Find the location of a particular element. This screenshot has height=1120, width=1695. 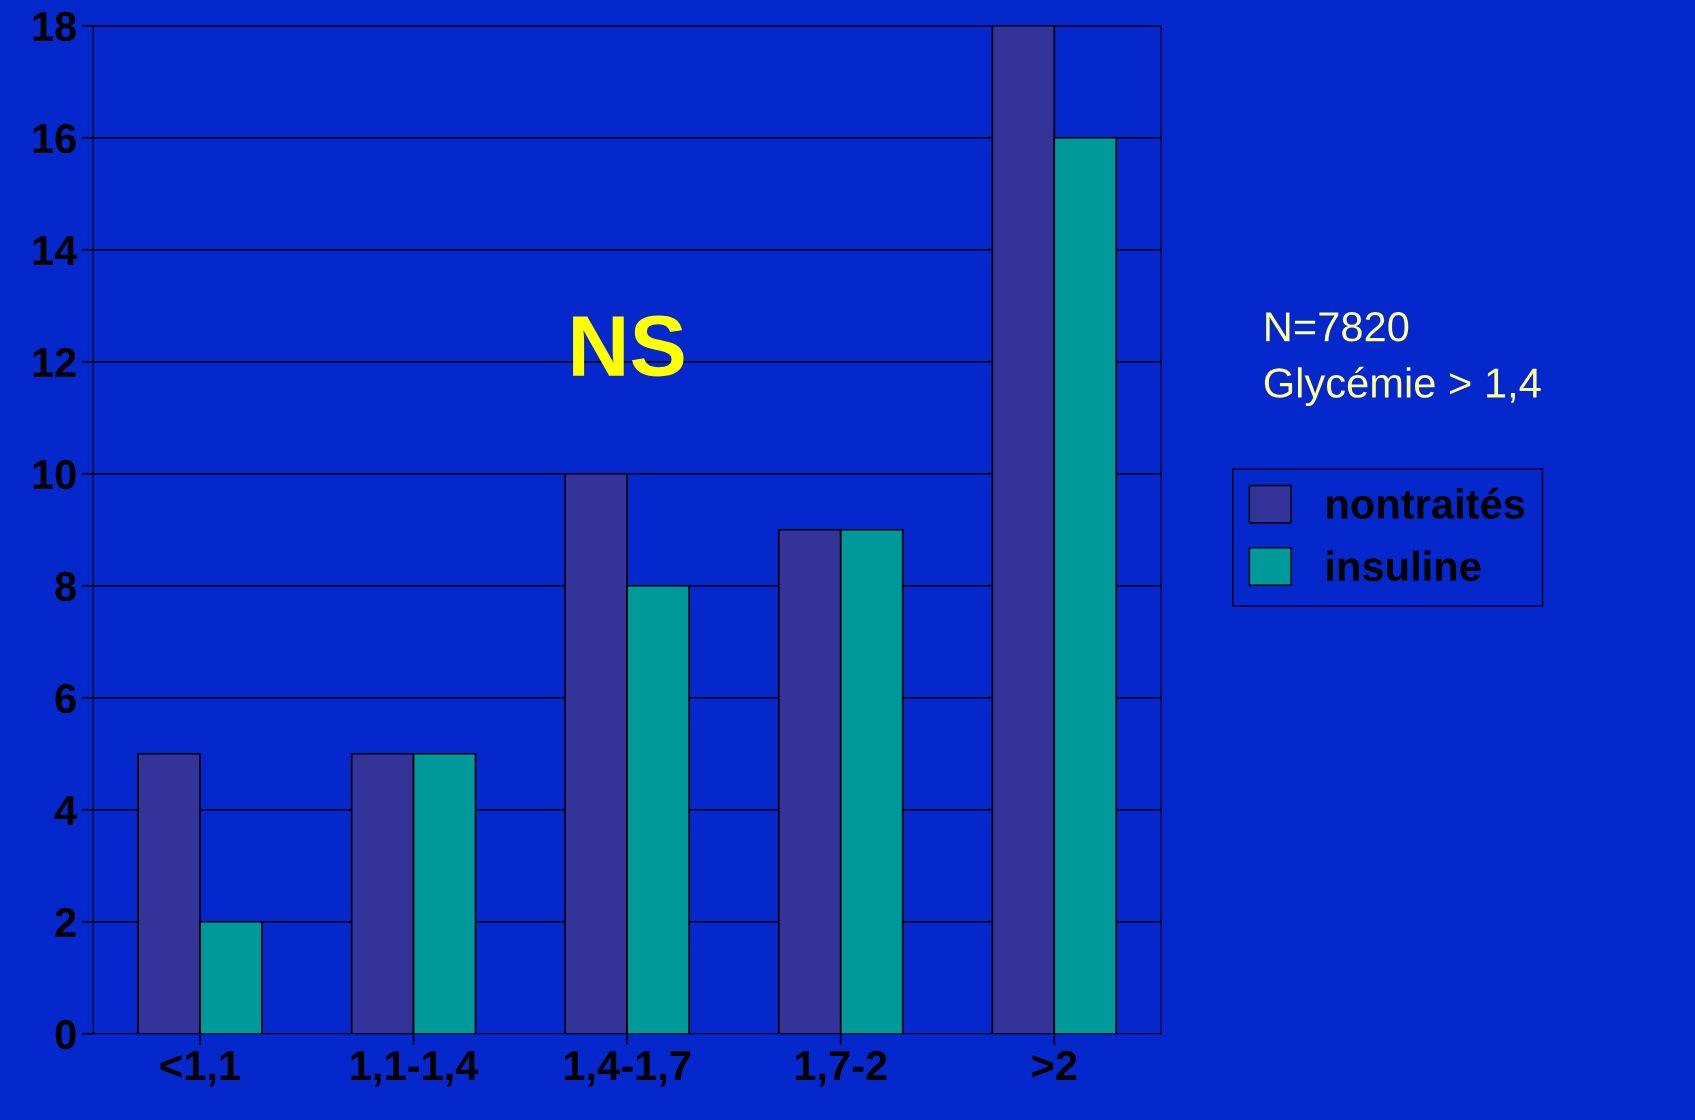

y-tick-label: 14 is located at coordinates (55, 250).